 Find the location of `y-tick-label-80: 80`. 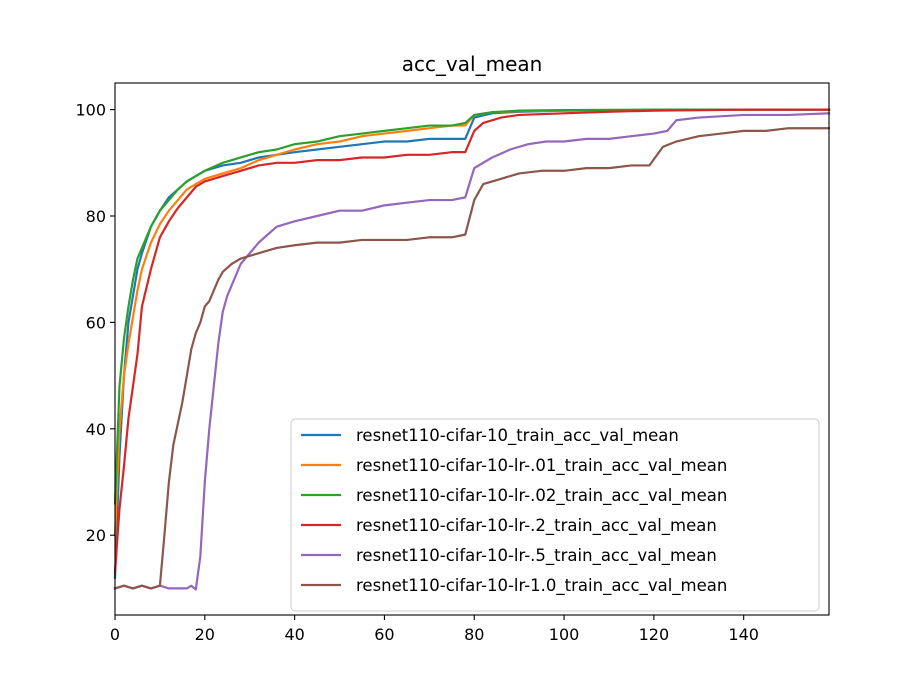

y-tick-label-80: 80 is located at coordinates (96, 216).